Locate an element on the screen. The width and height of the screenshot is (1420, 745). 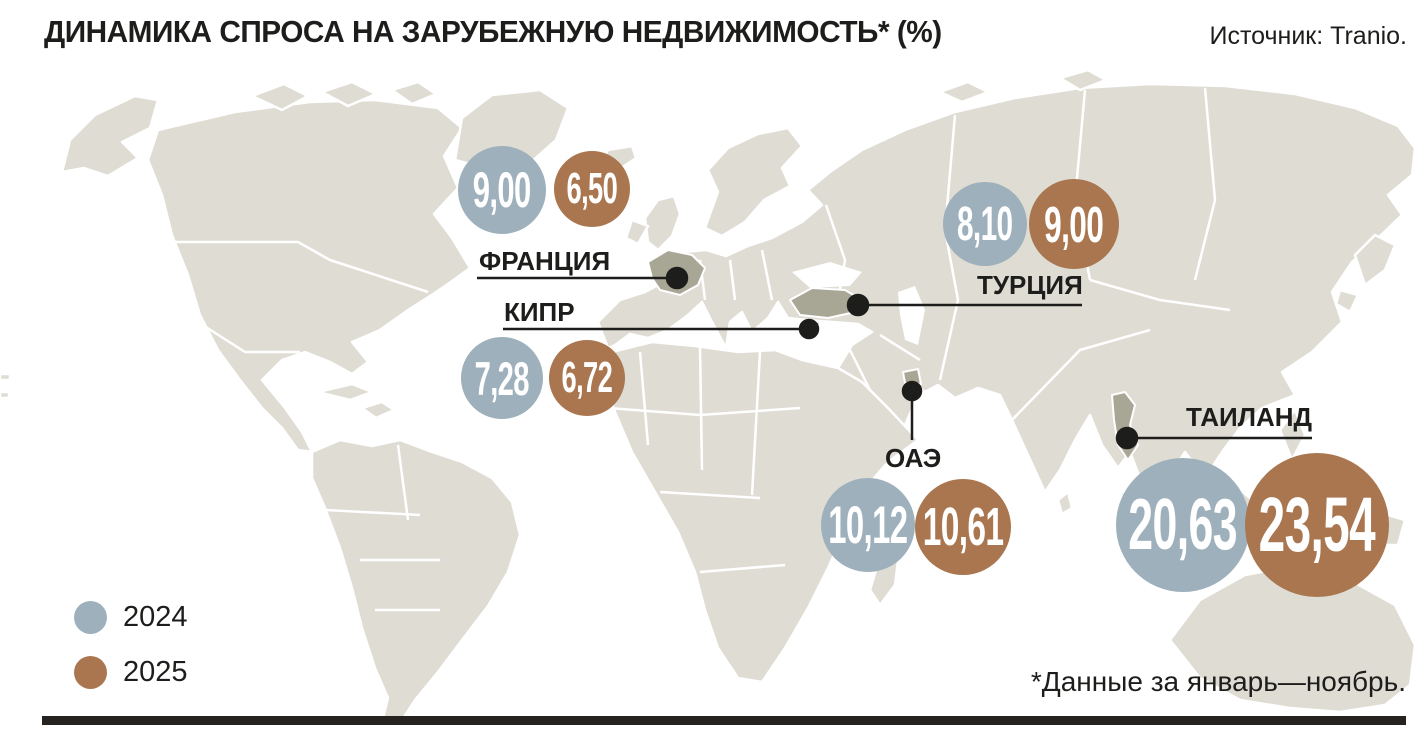
france-marker is located at coordinates (677, 278).